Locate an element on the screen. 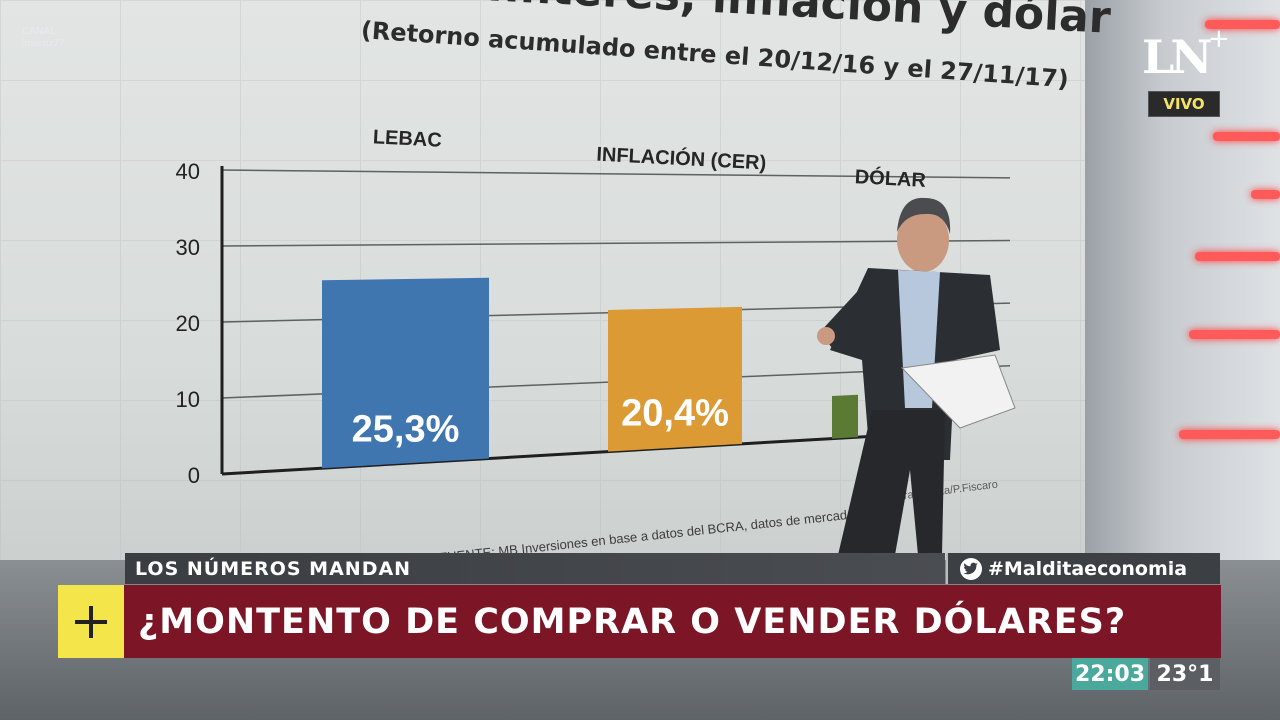 This screenshot has height=720, width=1280. y-tick-label: 20 is located at coordinates (188, 323).